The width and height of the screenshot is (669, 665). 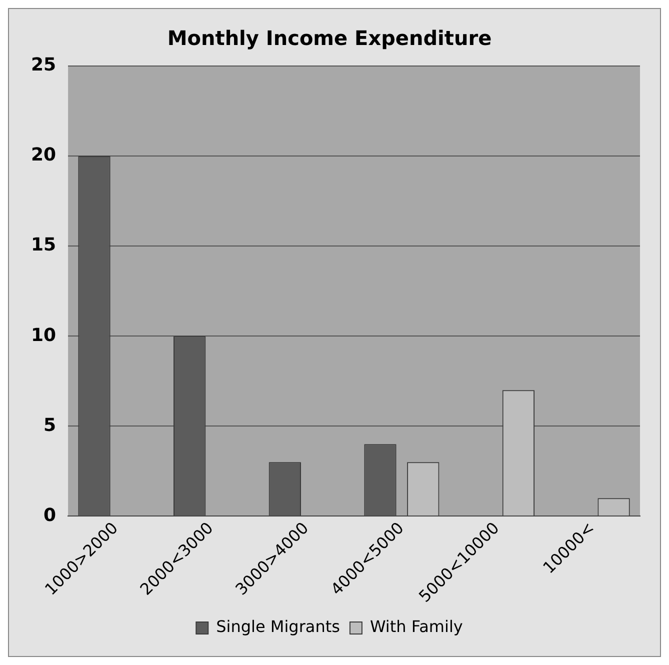 I want to click on legend-label: With Family, so click(x=416, y=626).